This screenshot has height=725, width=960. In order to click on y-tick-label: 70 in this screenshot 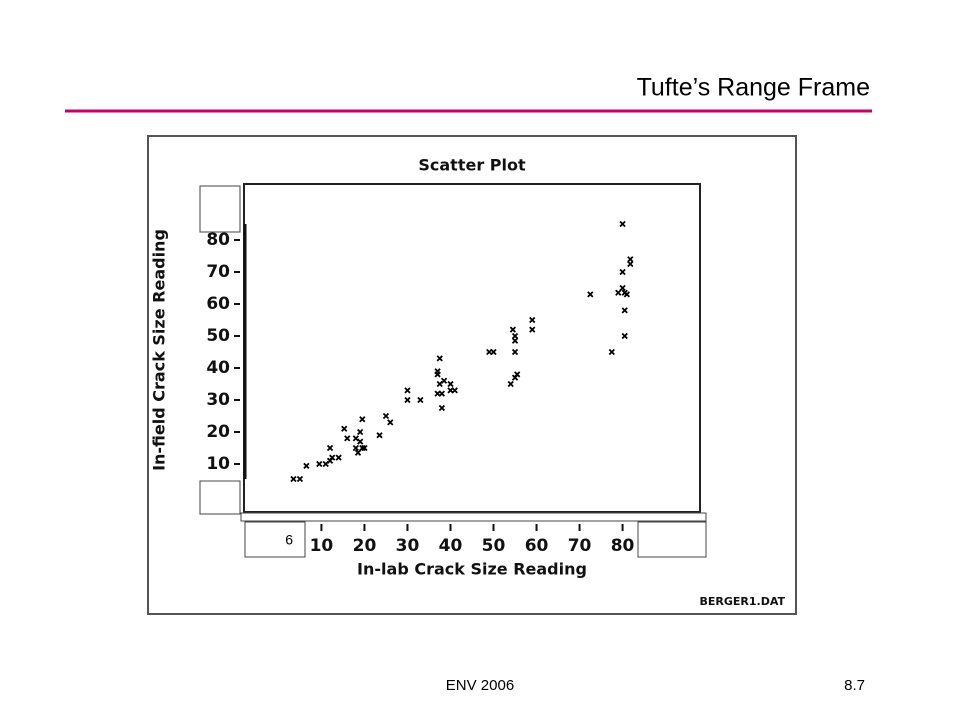, I will do `click(218, 272)`.